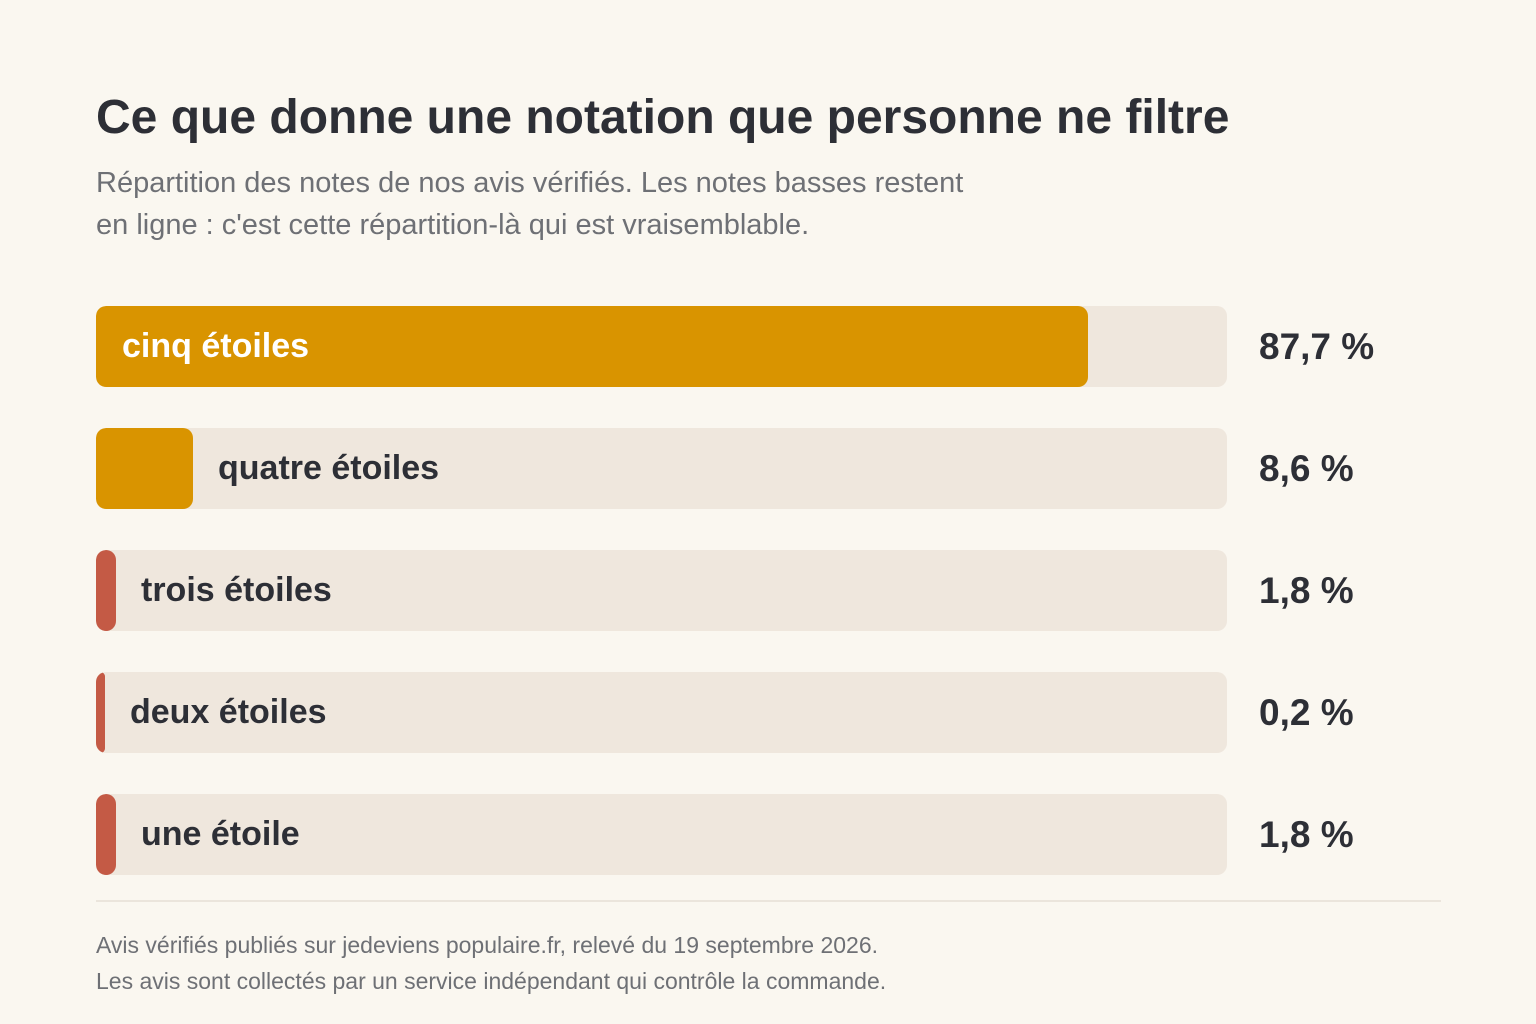  What do you see at coordinates (1306, 468) in the screenshot?
I see `value-label-four-stars: 8,6 %` at bounding box center [1306, 468].